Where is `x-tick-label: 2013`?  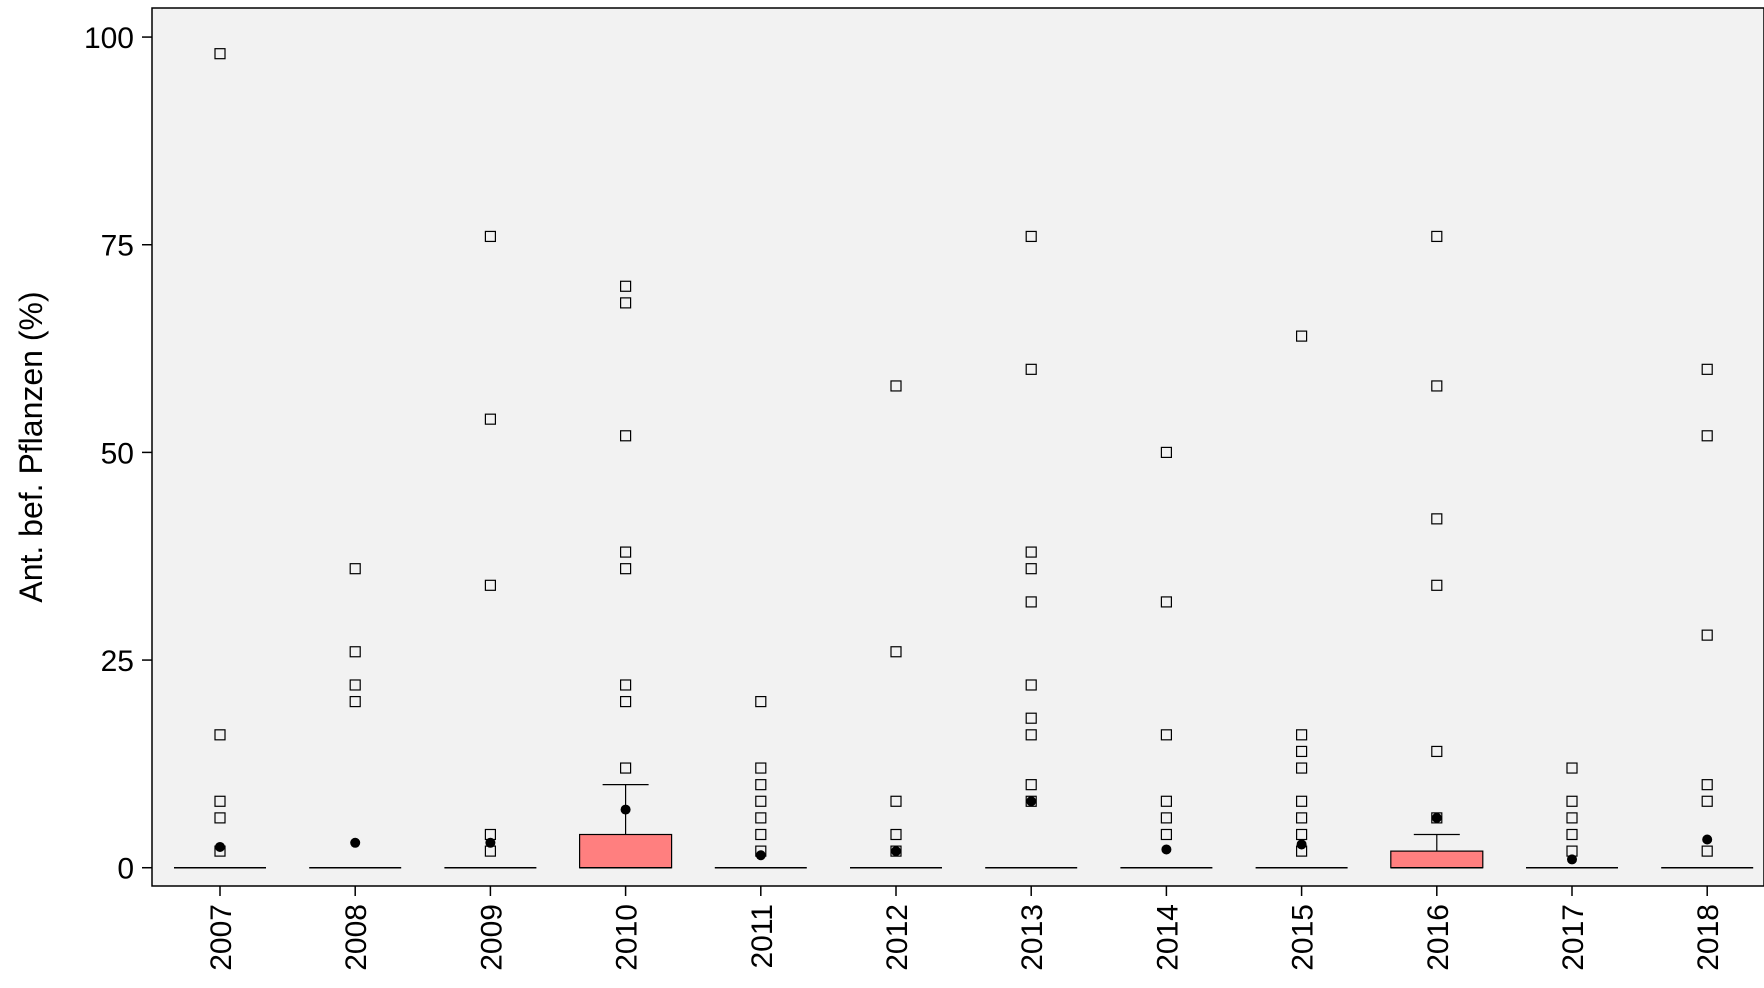
x-tick-label: 2013 is located at coordinates (1032, 937).